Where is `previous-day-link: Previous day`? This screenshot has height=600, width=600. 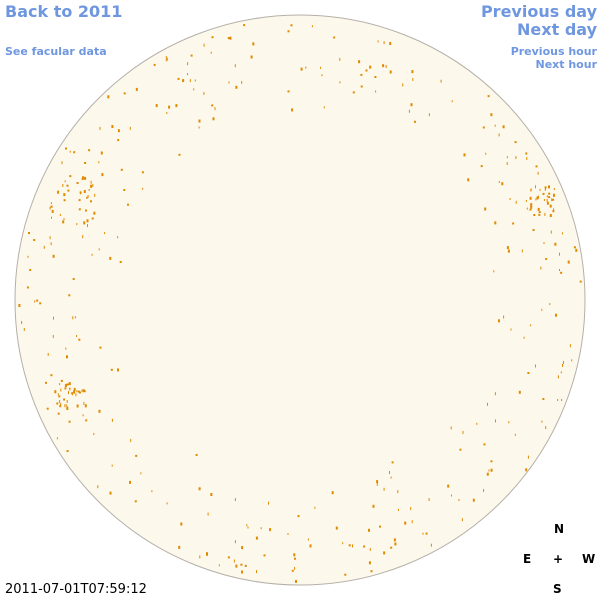 previous-day-link: Previous day is located at coordinates (538, 11).